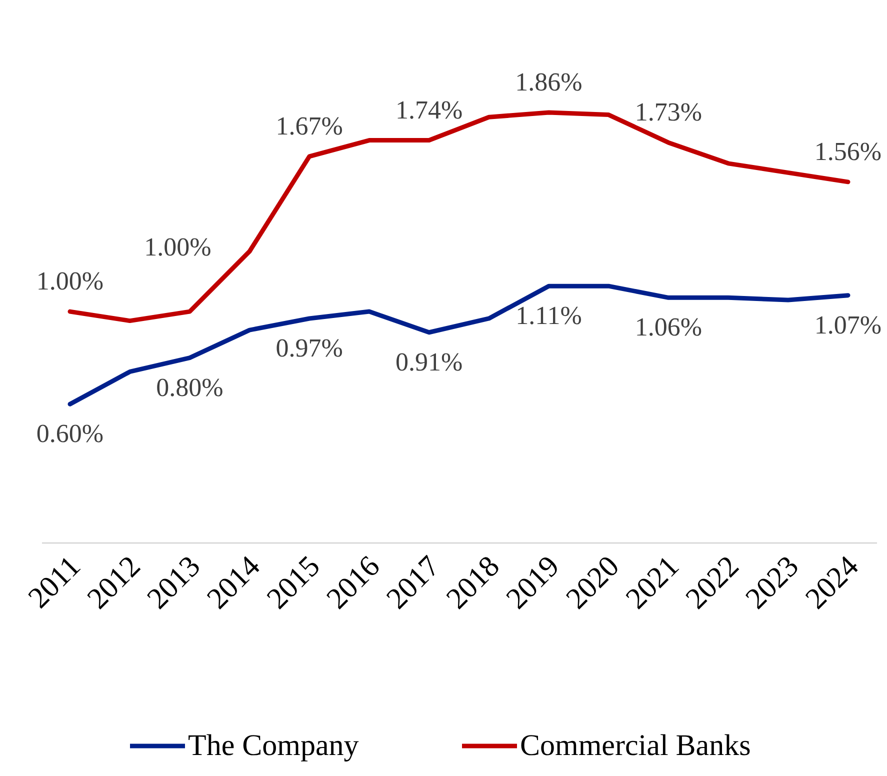 The height and width of the screenshot is (776, 887). Describe the element at coordinates (668, 112) in the screenshot. I see `data-label: 1.73%` at that location.